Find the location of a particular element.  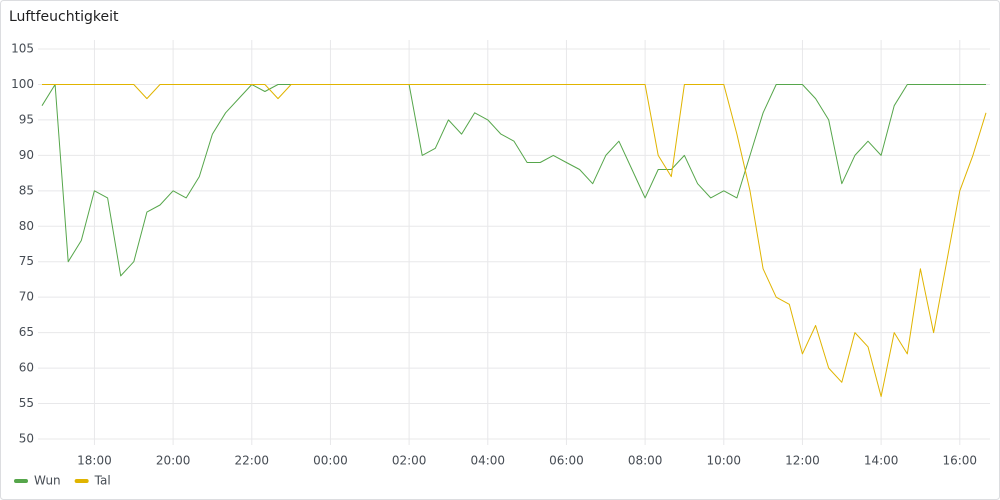

x-tick-label: 14:00 is located at coordinates (881, 461).